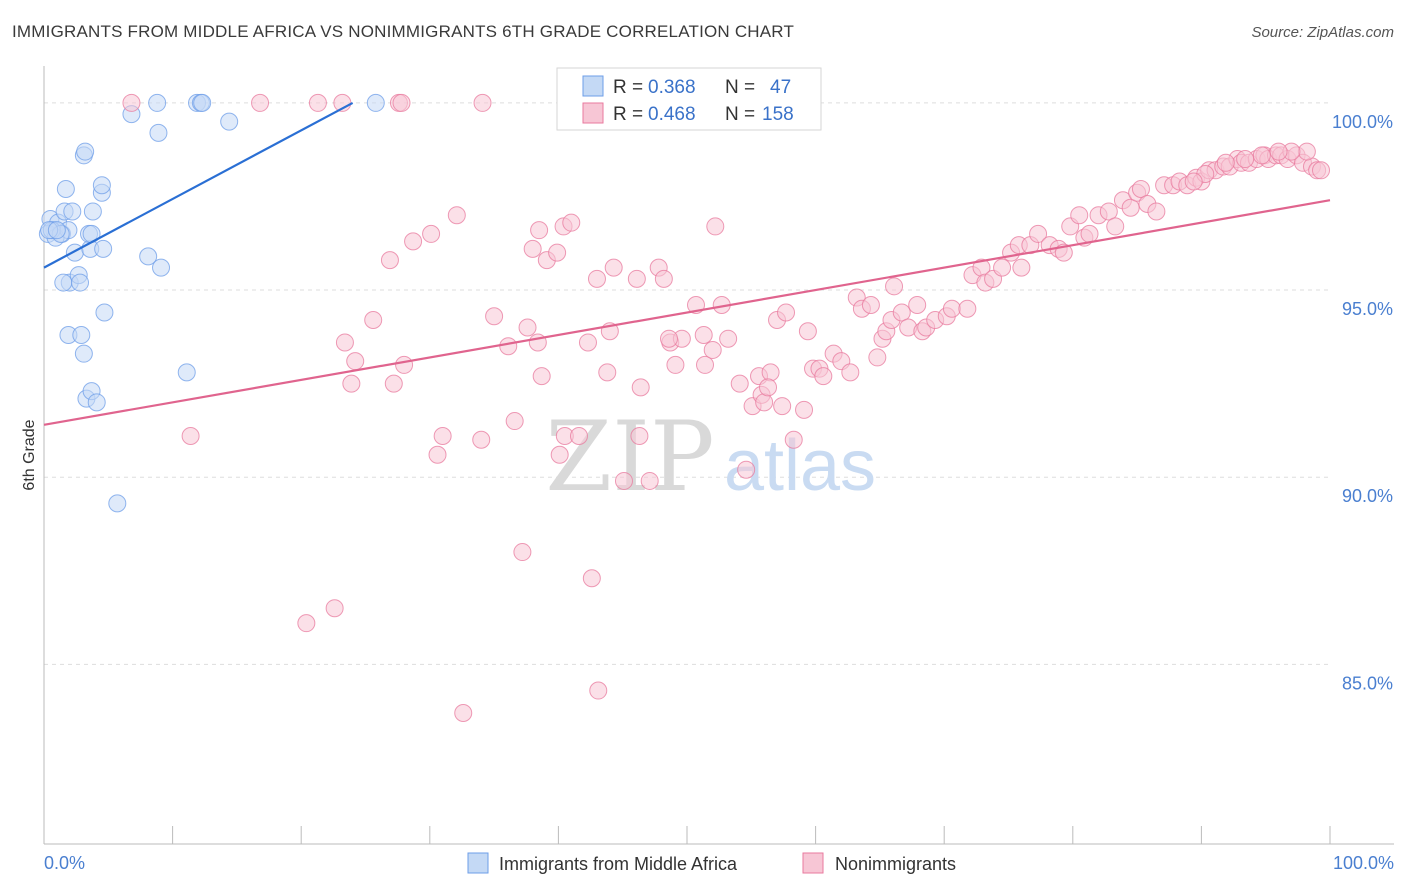 The image size is (1406, 892). I want to click on legend-n-label-2: N =, so click(740, 114).